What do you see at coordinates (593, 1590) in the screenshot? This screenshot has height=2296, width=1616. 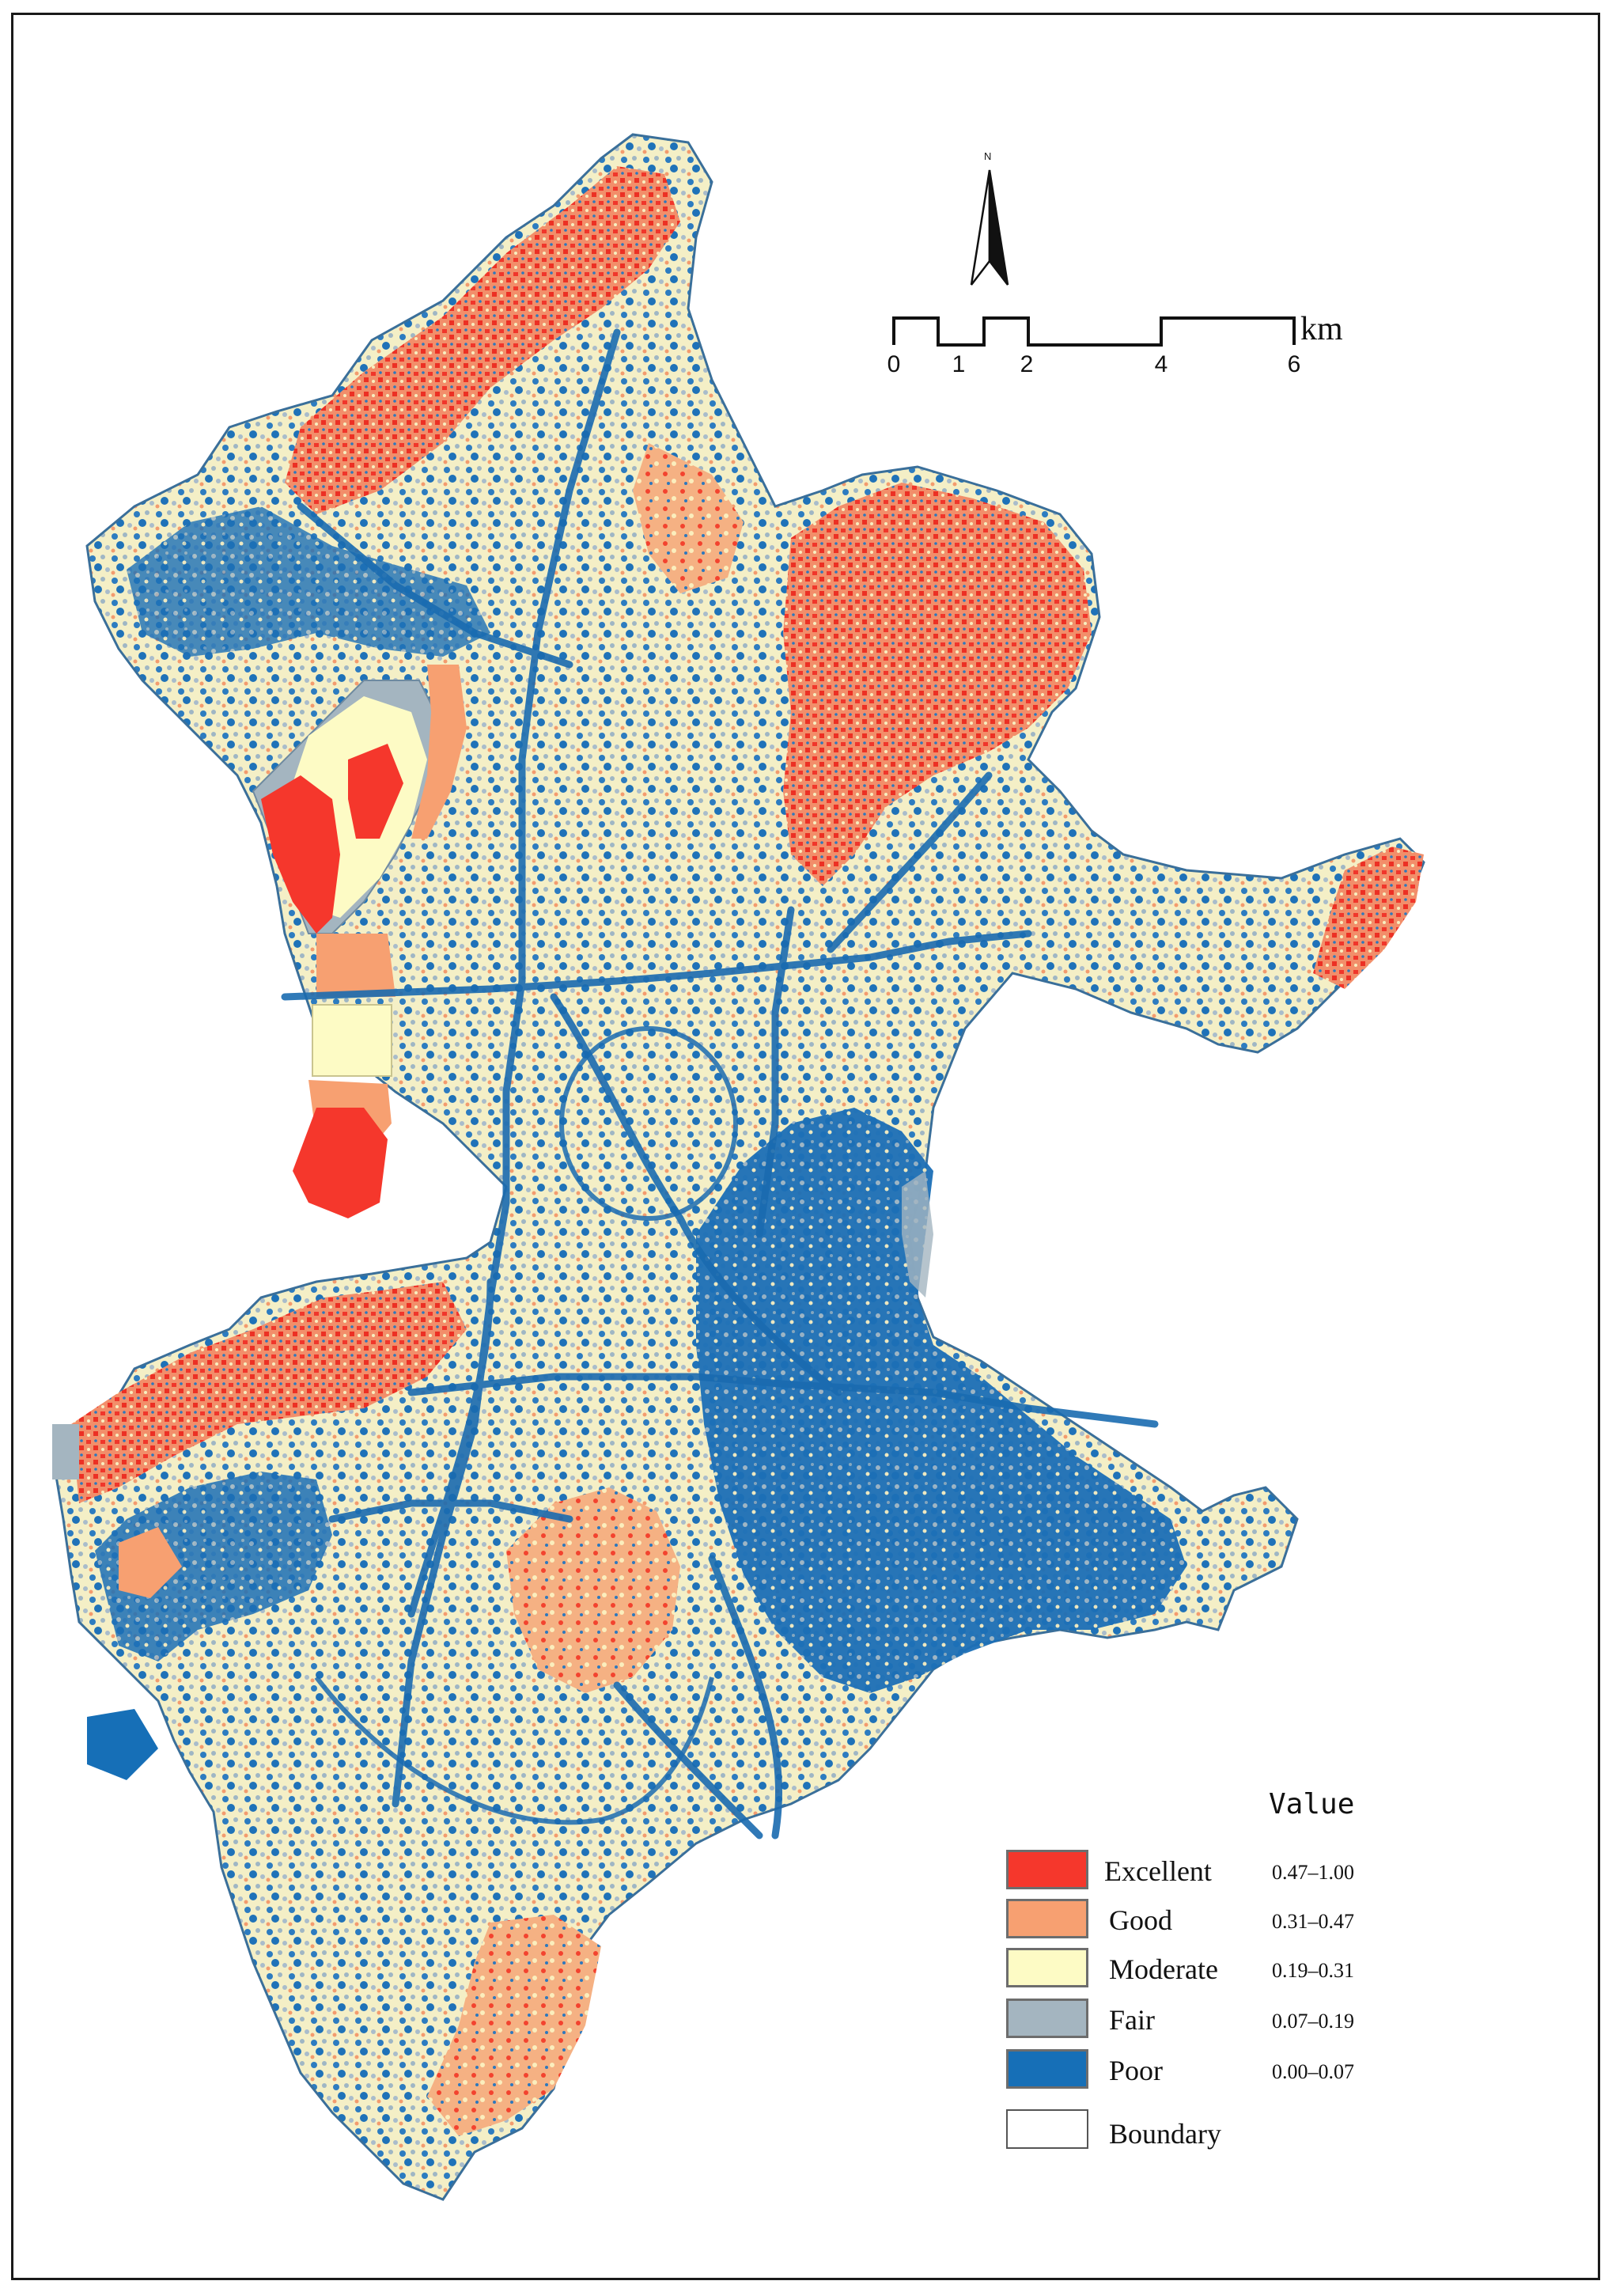 I see `good-zone-south-hill` at bounding box center [593, 1590].